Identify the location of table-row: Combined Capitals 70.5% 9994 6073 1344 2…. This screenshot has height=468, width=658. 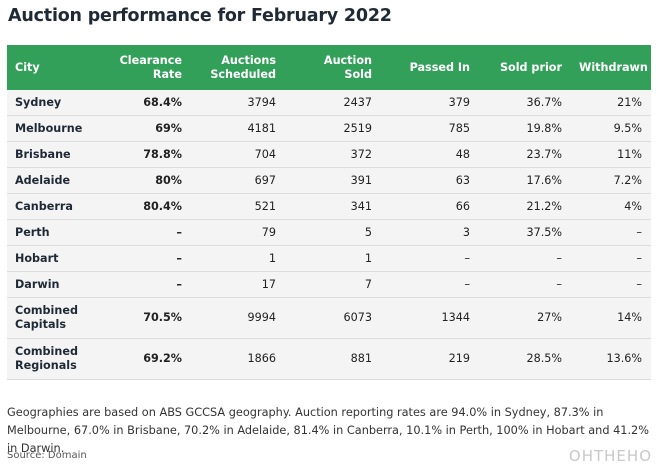
(329, 318).